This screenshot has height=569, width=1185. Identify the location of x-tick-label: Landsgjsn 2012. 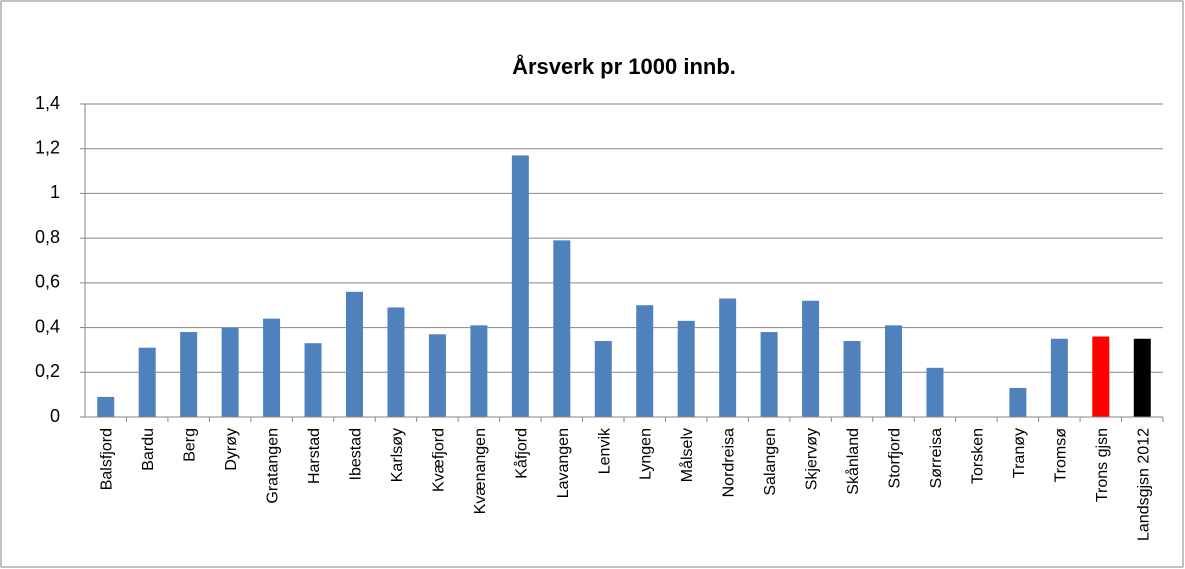
(1143, 484).